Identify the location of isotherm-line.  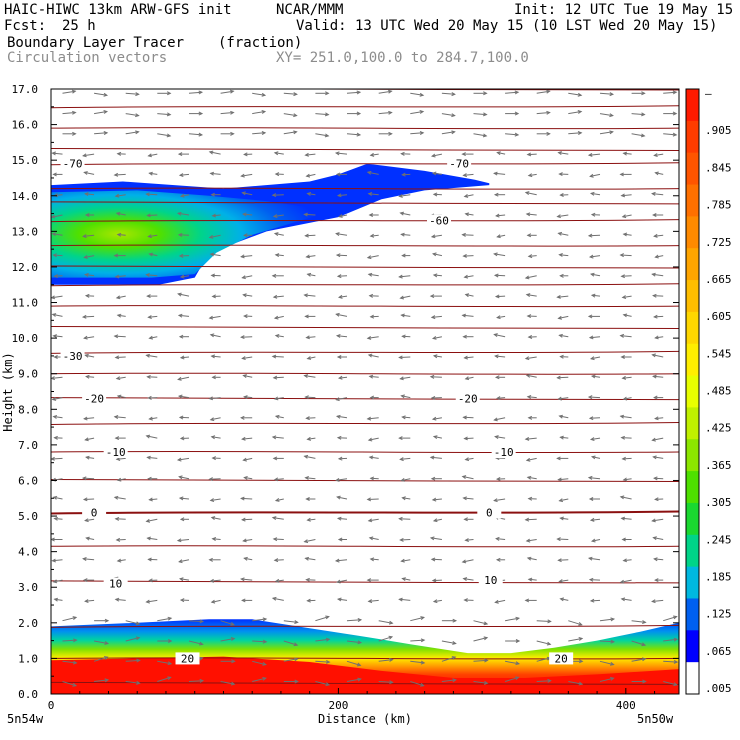
(365, 373).